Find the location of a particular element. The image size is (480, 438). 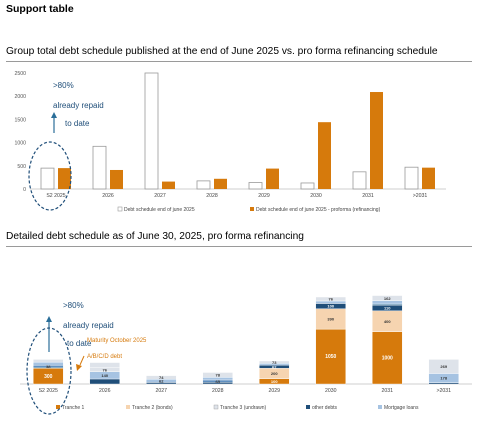

segment-label: 390 is located at coordinates (330, 319).